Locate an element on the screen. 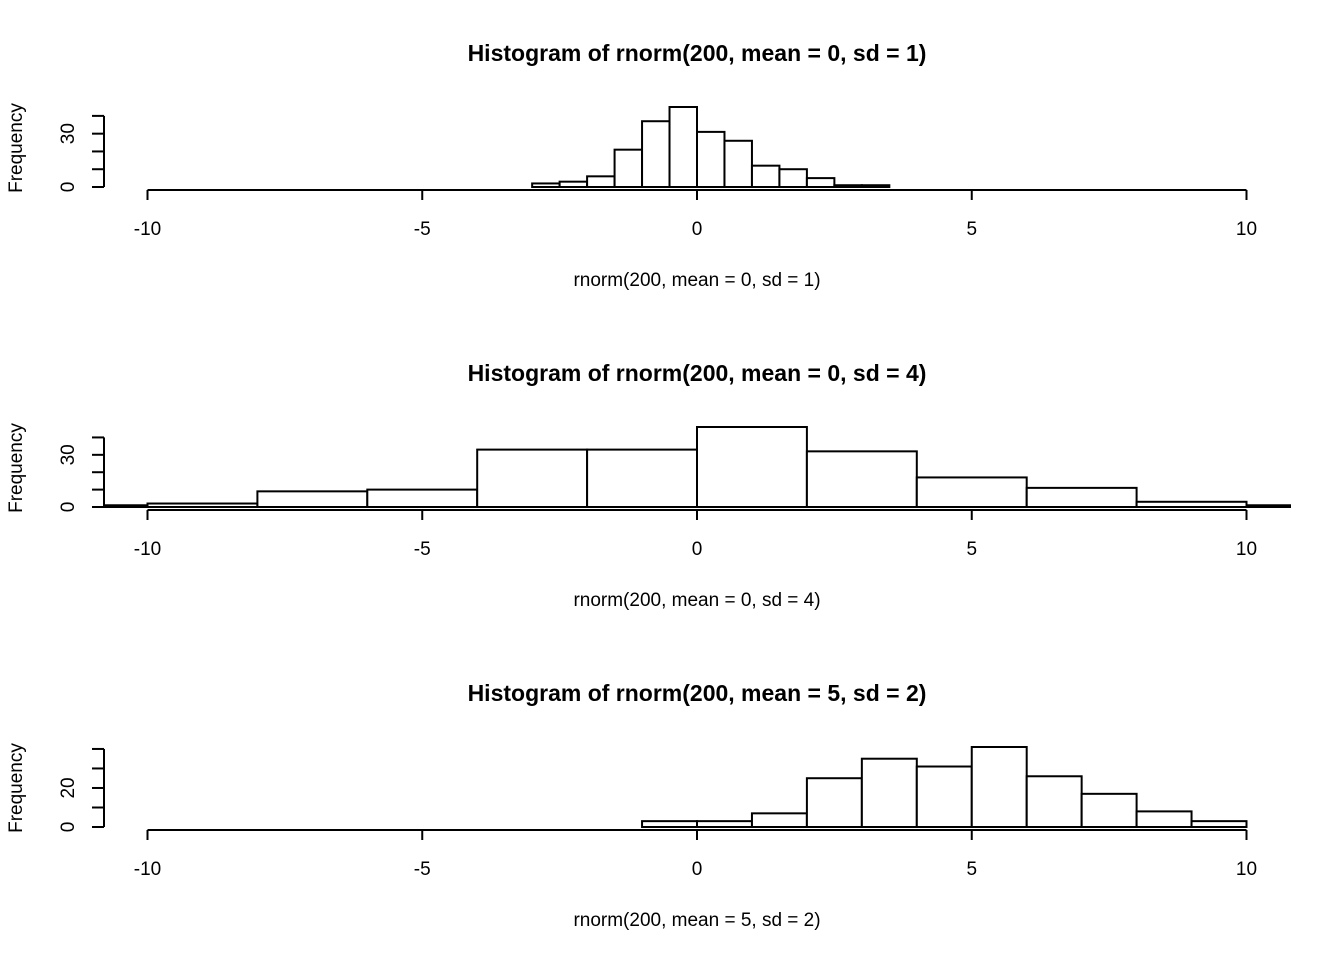 The height and width of the screenshot is (960, 1344). x-axis-label: rnorm(200, mean = 0, sd = 4) is located at coordinates (696, 600).